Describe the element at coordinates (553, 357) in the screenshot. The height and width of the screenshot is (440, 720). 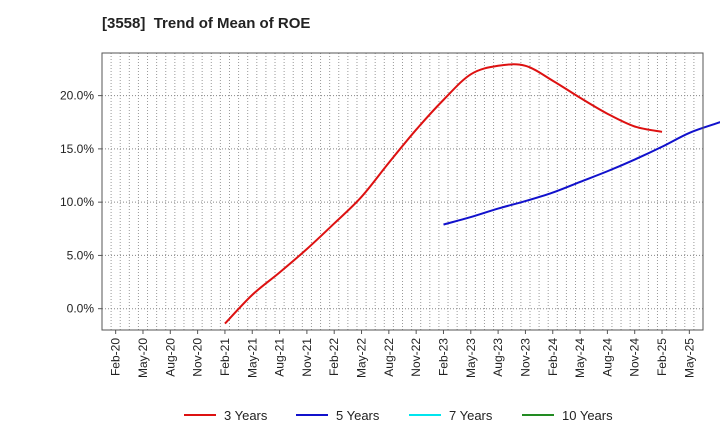
I see `x-tick-label: Feb-24` at that location.